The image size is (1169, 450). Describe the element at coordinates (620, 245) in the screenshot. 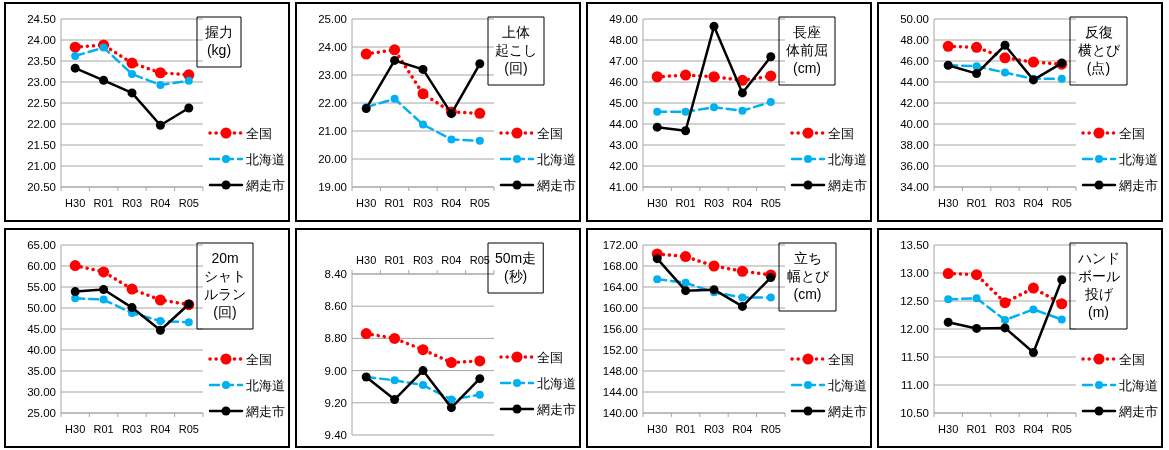

I see `y-tick-label: 172.00` at that location.